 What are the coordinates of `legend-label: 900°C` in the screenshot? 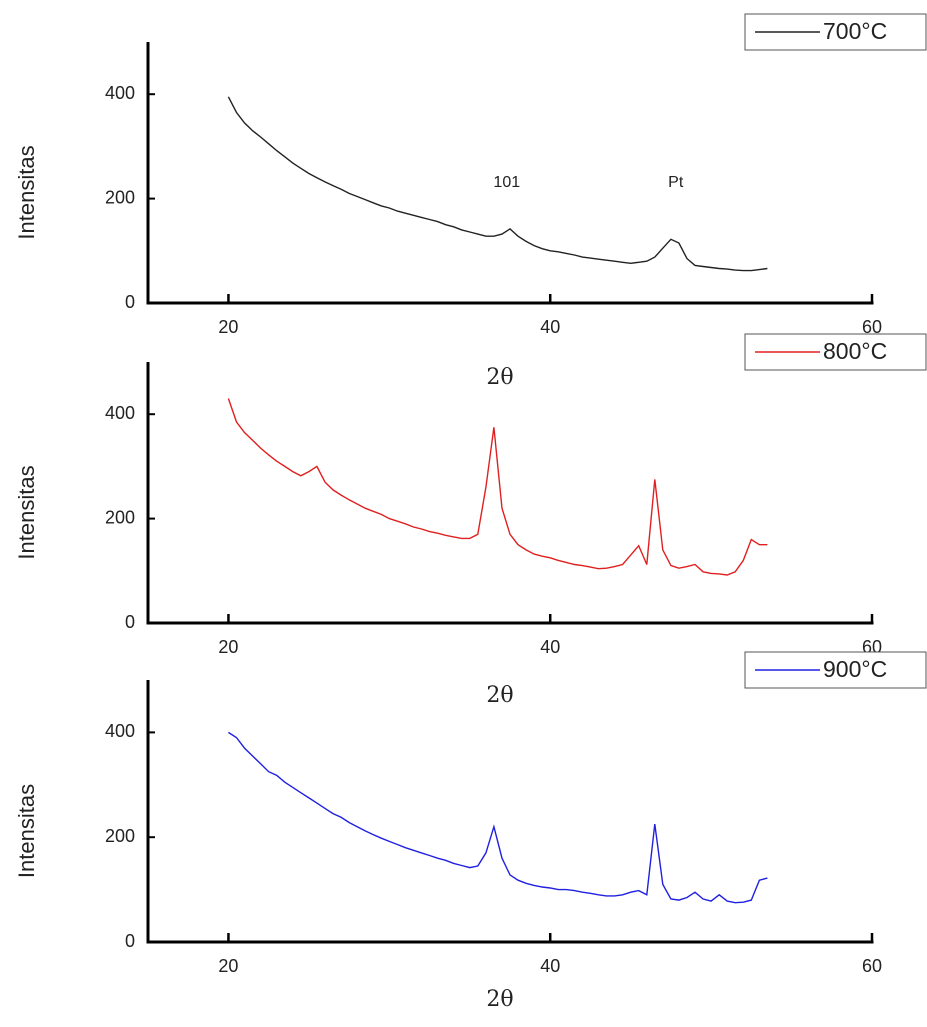 It's located at (855, 669).